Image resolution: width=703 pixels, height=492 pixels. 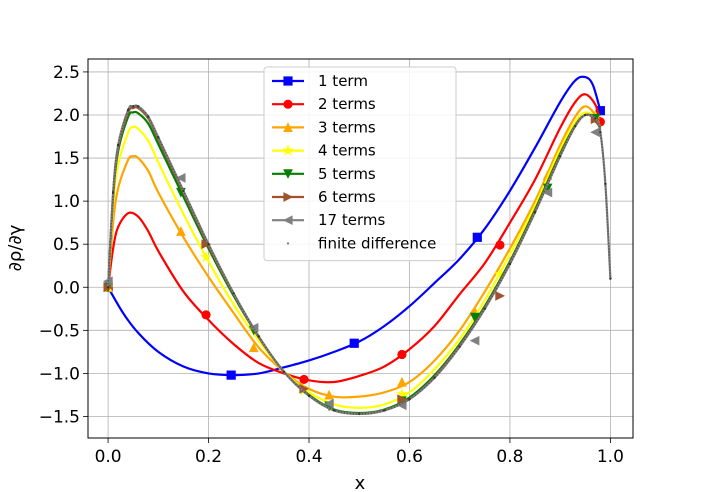 I want to click on legend-label: 2 terms, so click(x=347, y=104).